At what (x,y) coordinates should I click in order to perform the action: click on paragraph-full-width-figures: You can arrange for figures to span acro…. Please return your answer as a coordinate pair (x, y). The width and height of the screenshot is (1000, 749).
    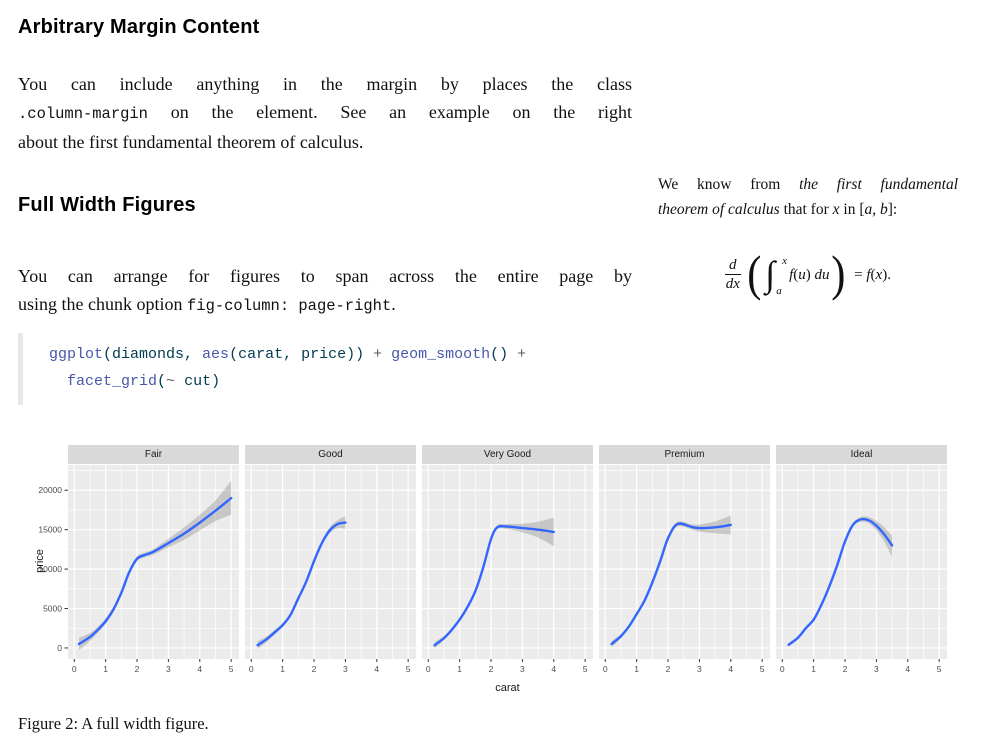
    Looking at the image, I should click on (325, 290).